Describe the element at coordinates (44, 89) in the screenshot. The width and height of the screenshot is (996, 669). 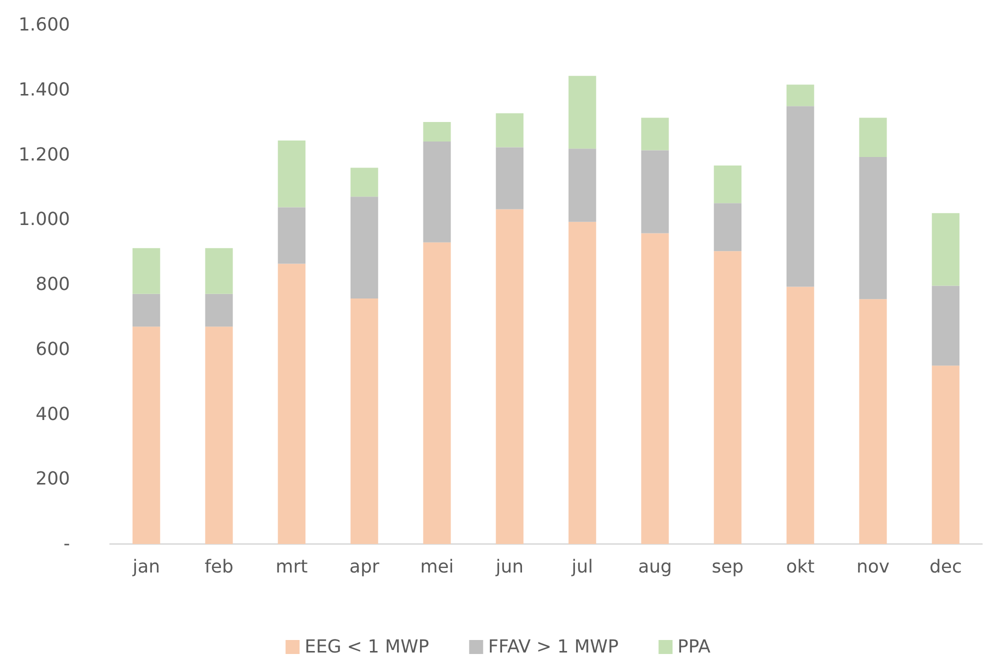
I see `y-tick-label: 1.400` at that location.